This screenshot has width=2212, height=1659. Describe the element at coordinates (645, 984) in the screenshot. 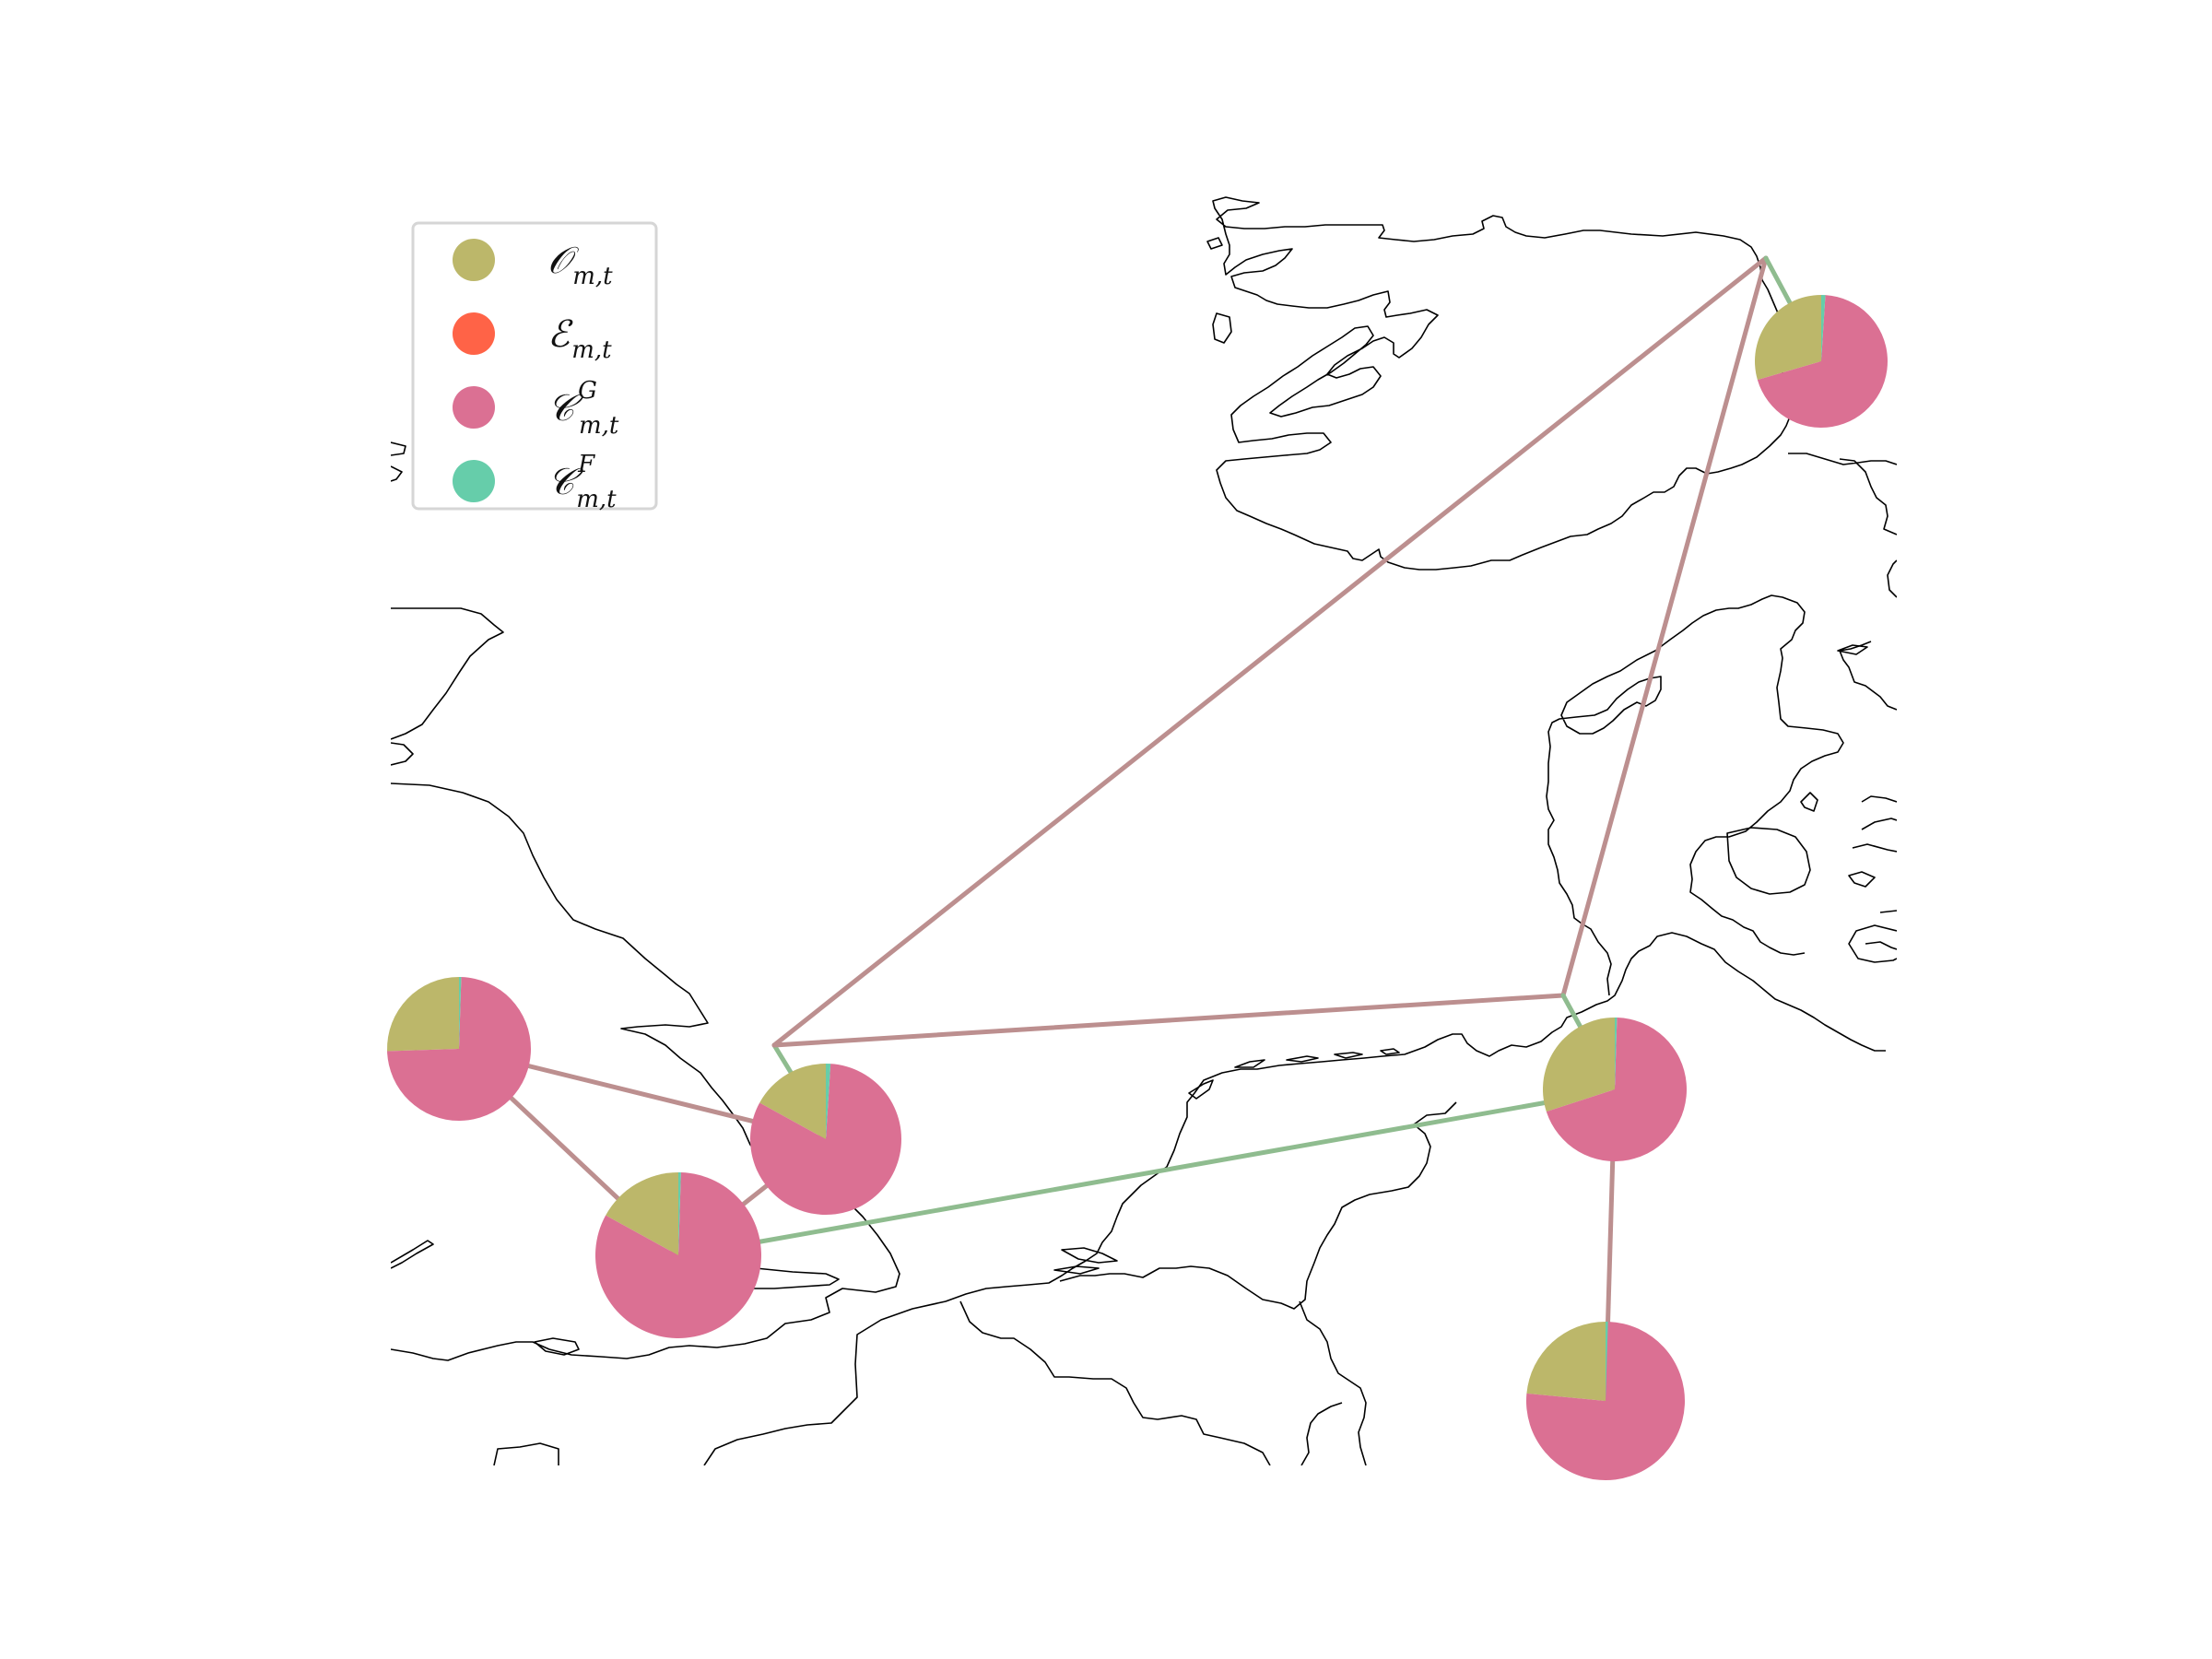

I see `great-britain-coast` at that location.